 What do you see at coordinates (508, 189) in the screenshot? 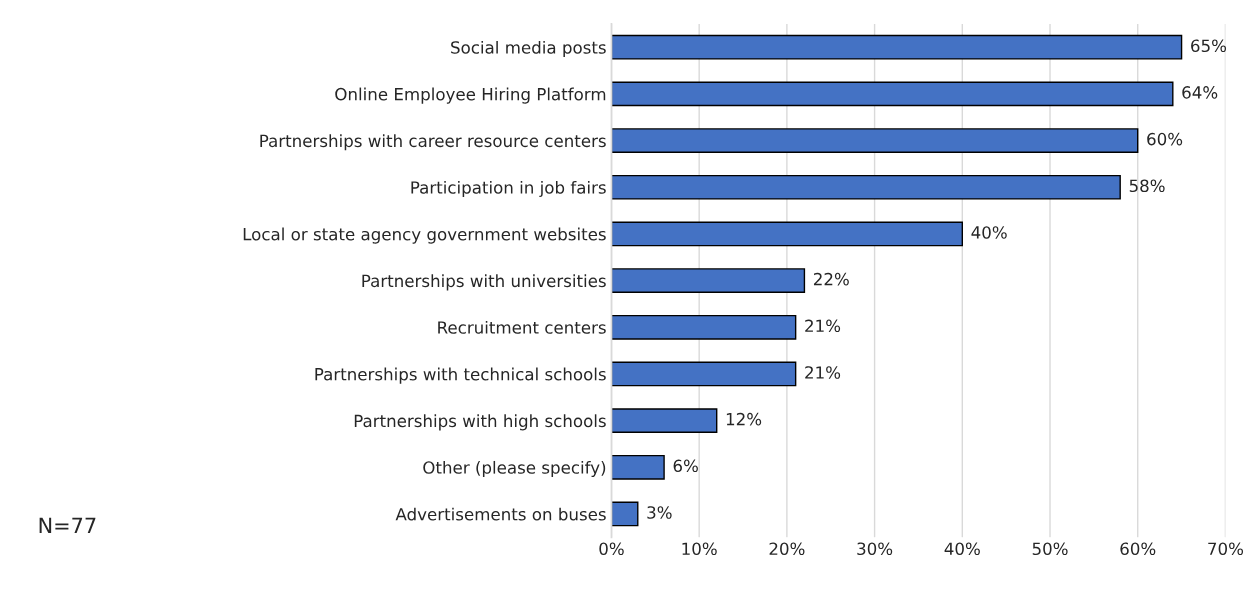
I see `y-tick-label: Participation in job fairs` at bounding box center [508, 189].